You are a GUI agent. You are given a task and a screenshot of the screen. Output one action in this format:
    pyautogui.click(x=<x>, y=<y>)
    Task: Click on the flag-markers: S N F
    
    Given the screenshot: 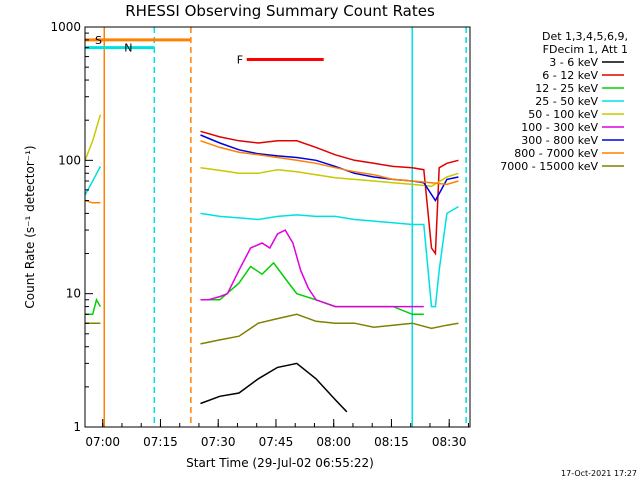 What is the action you would take?
    pyautogui.click(x=204, y=50)
    